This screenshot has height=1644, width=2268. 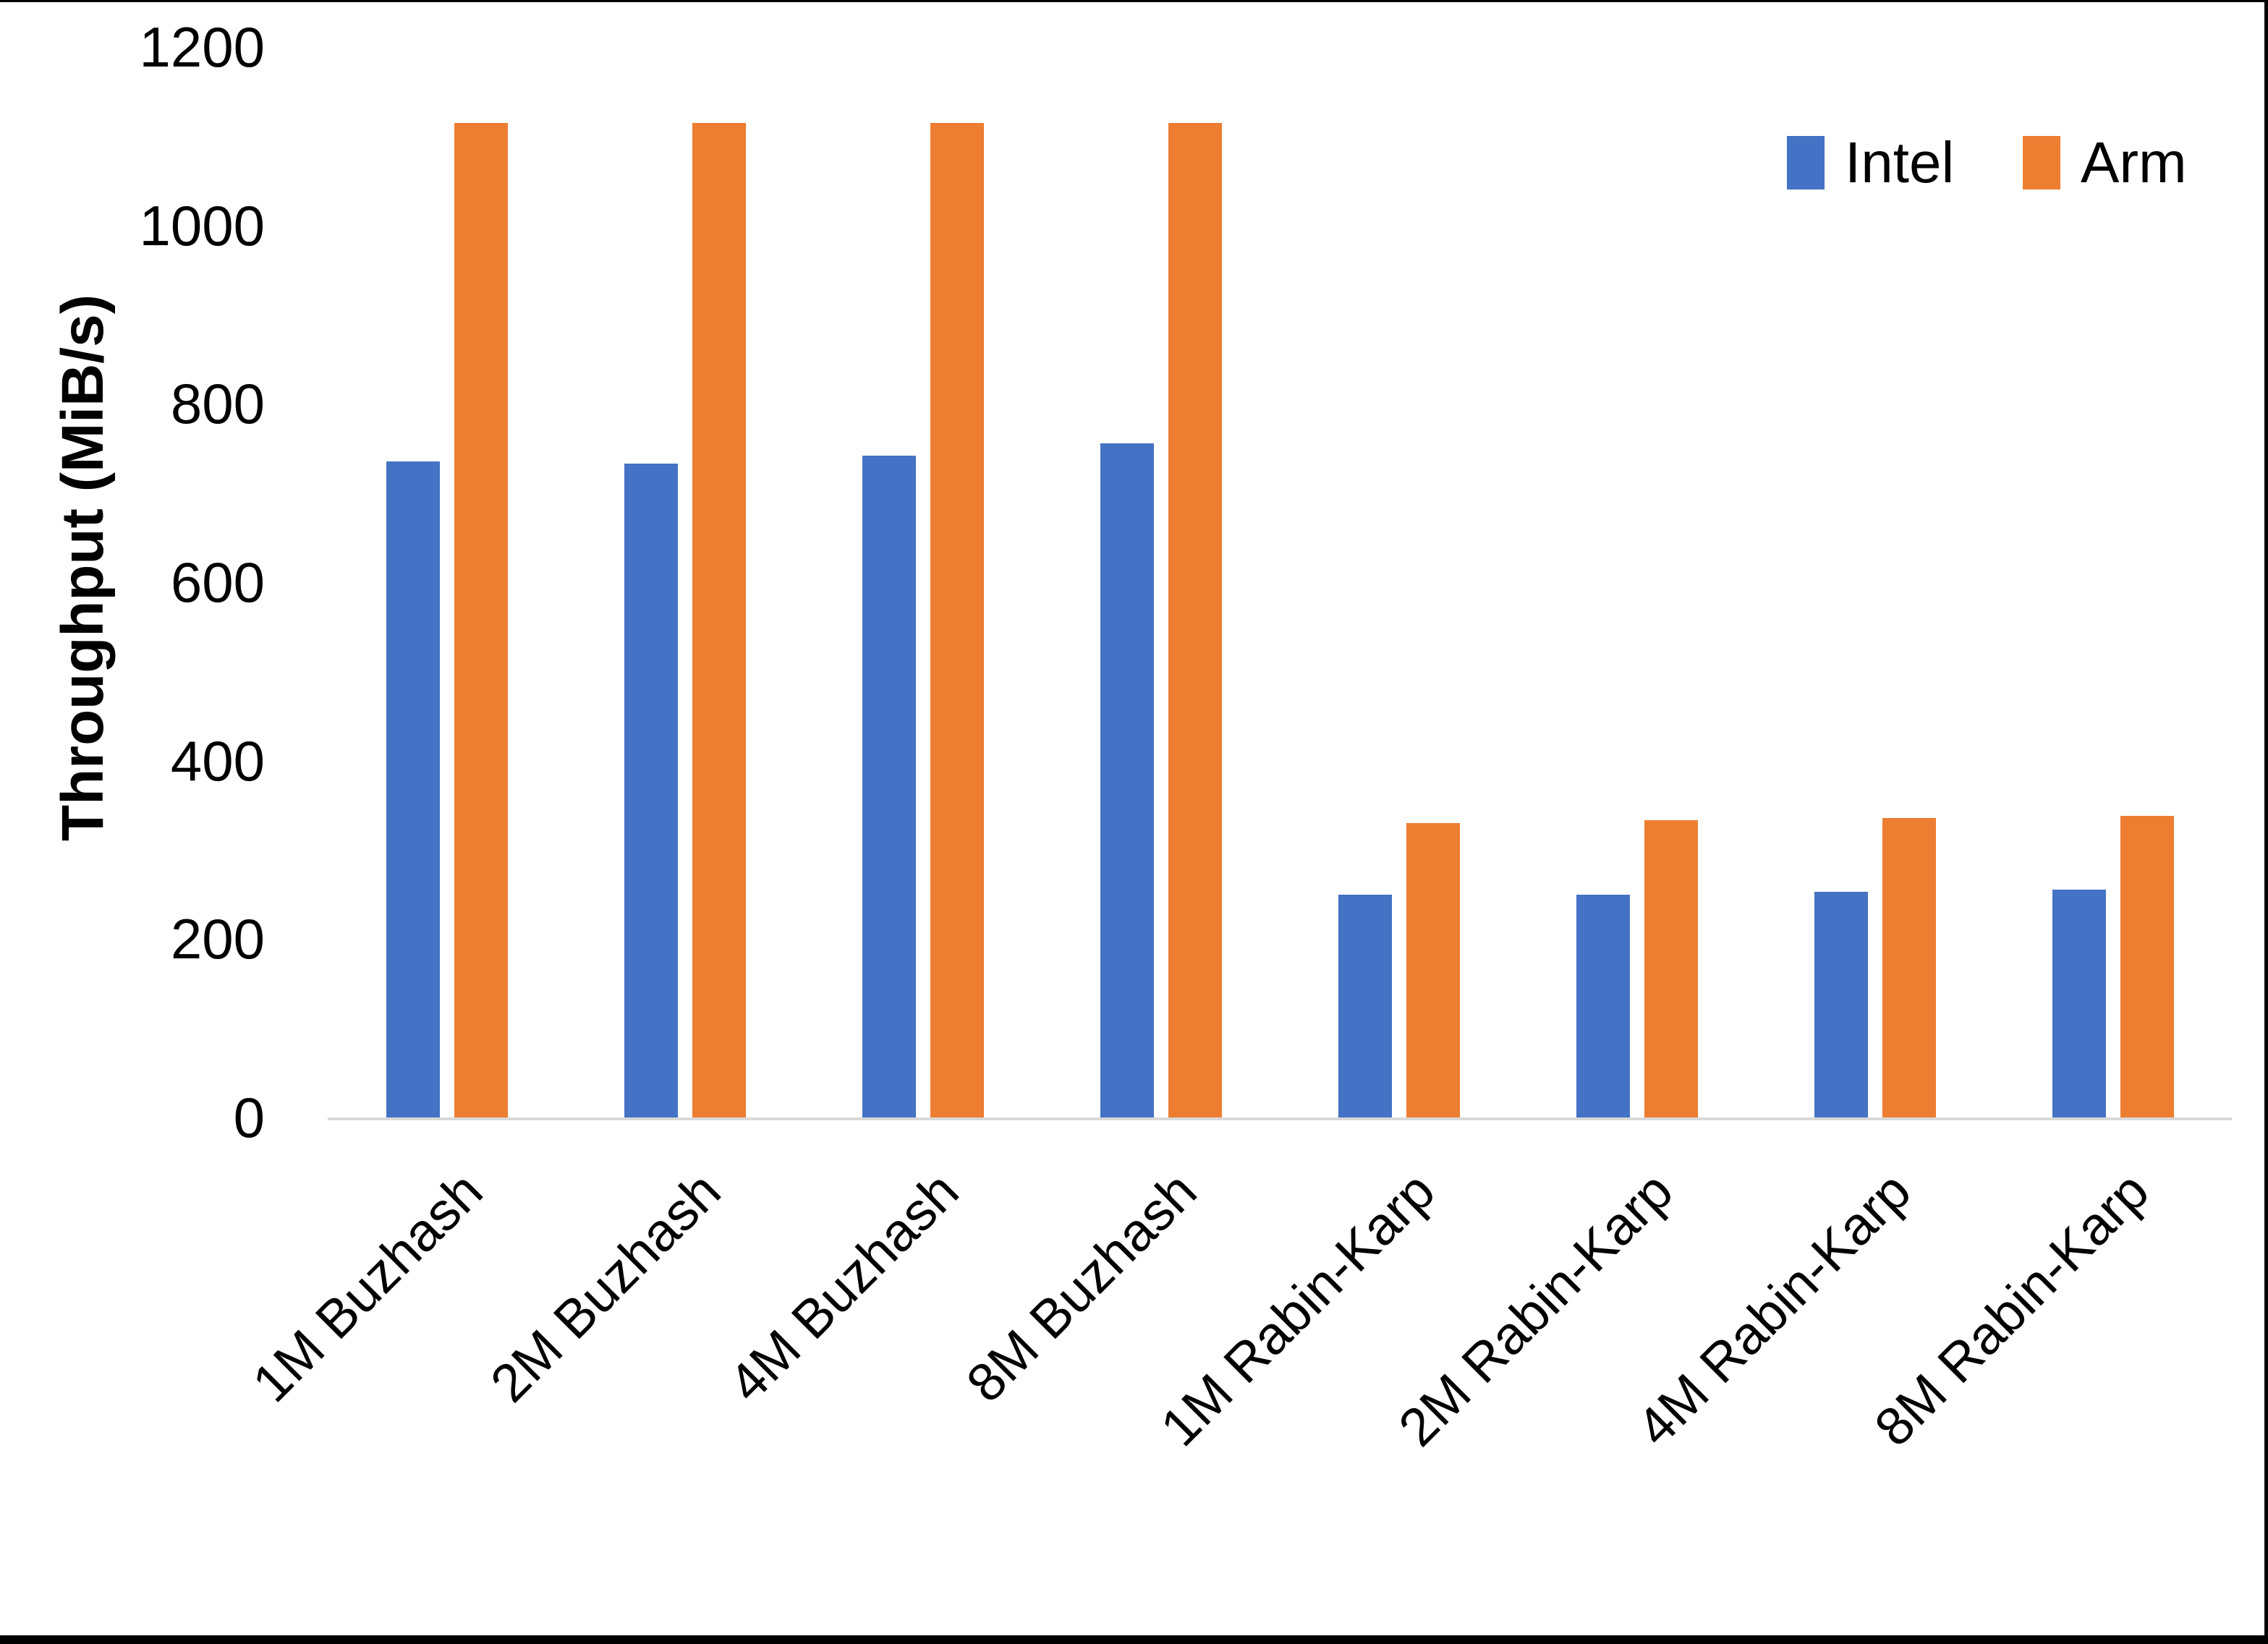 What do you see at coordinates (2147, 966) in the screenshot?
I see `bar-arm-8m-rabin-karp` at bounding box center [2147, 966].